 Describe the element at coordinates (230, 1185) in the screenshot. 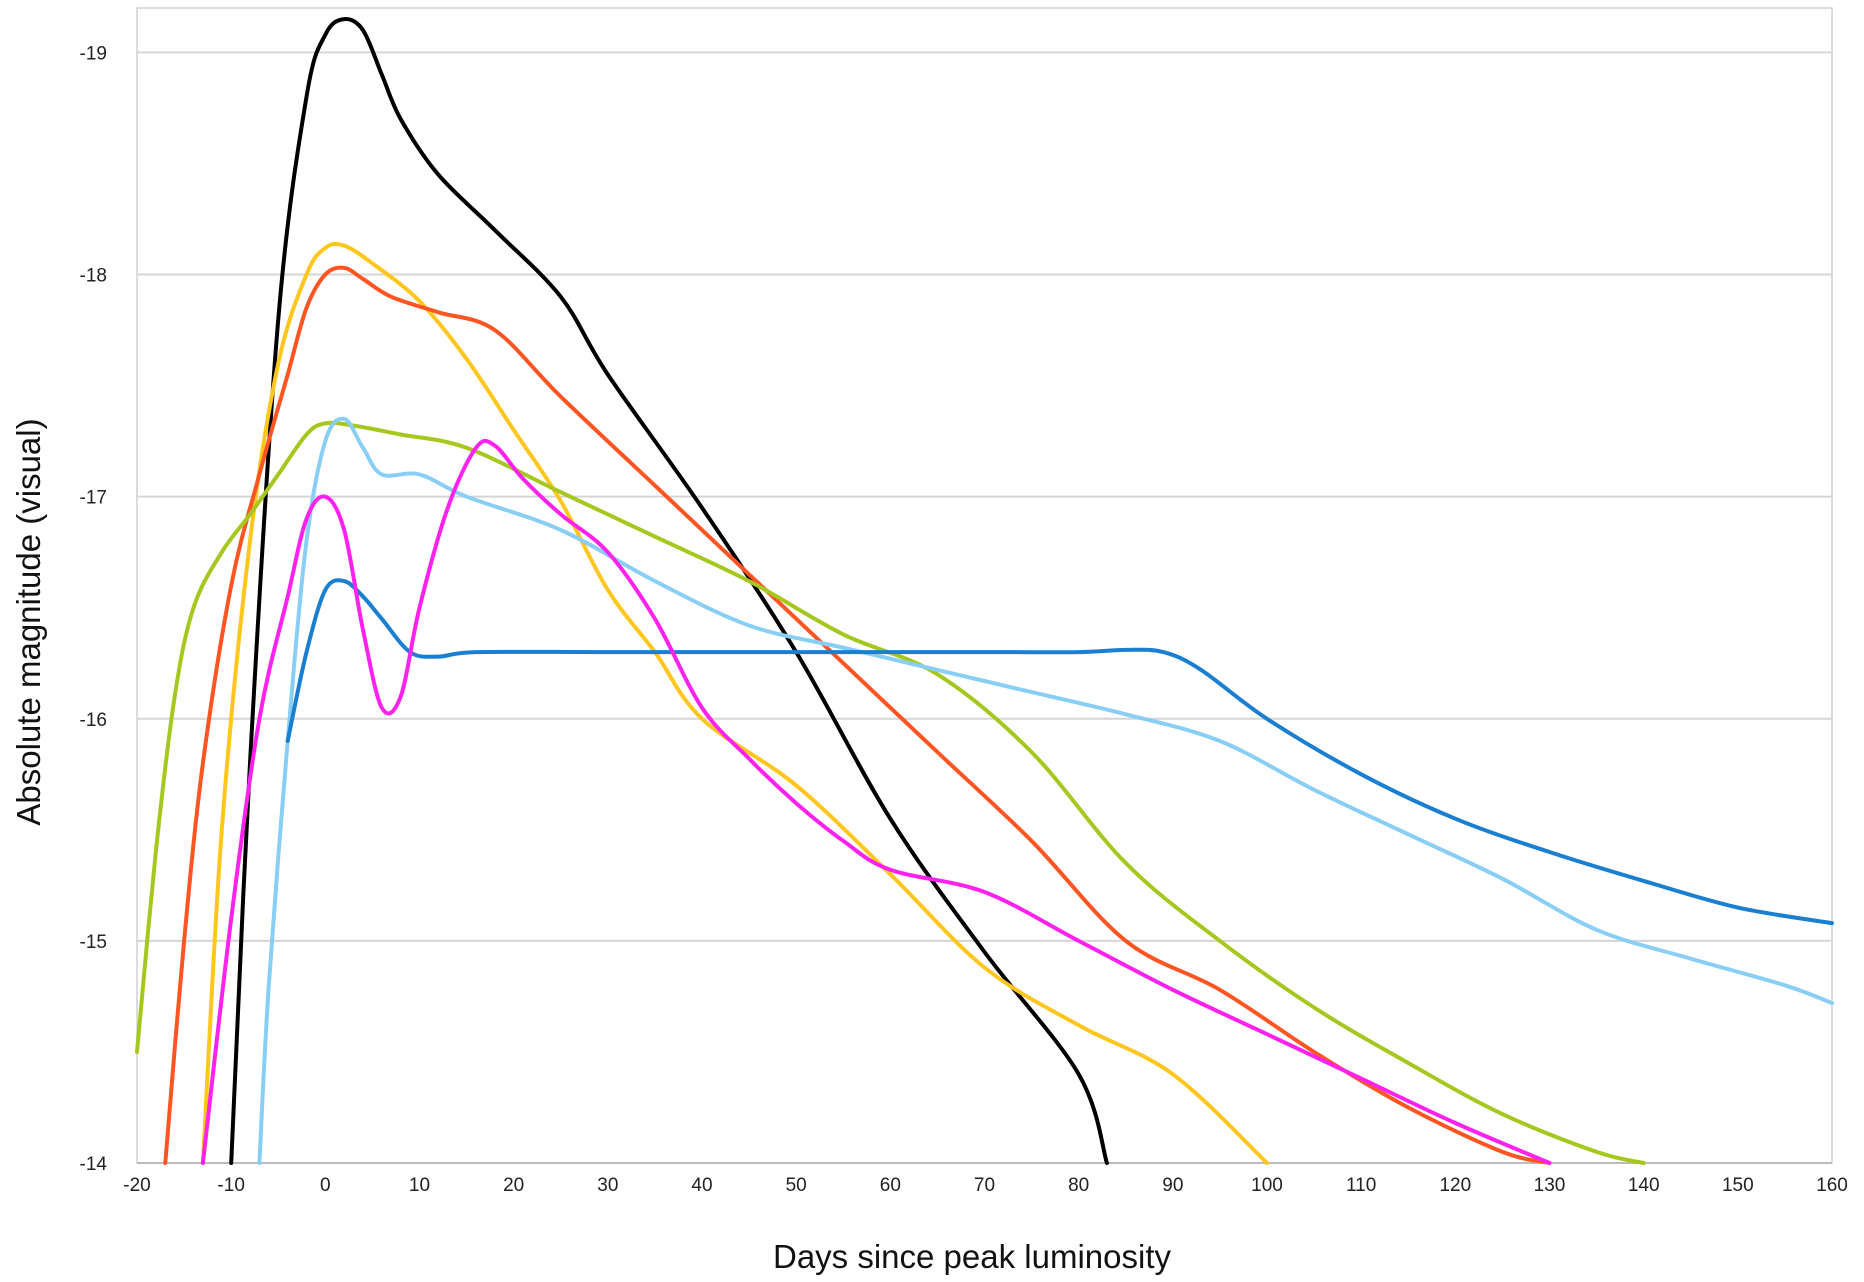

I see `x-tick-label: -10` at that location.